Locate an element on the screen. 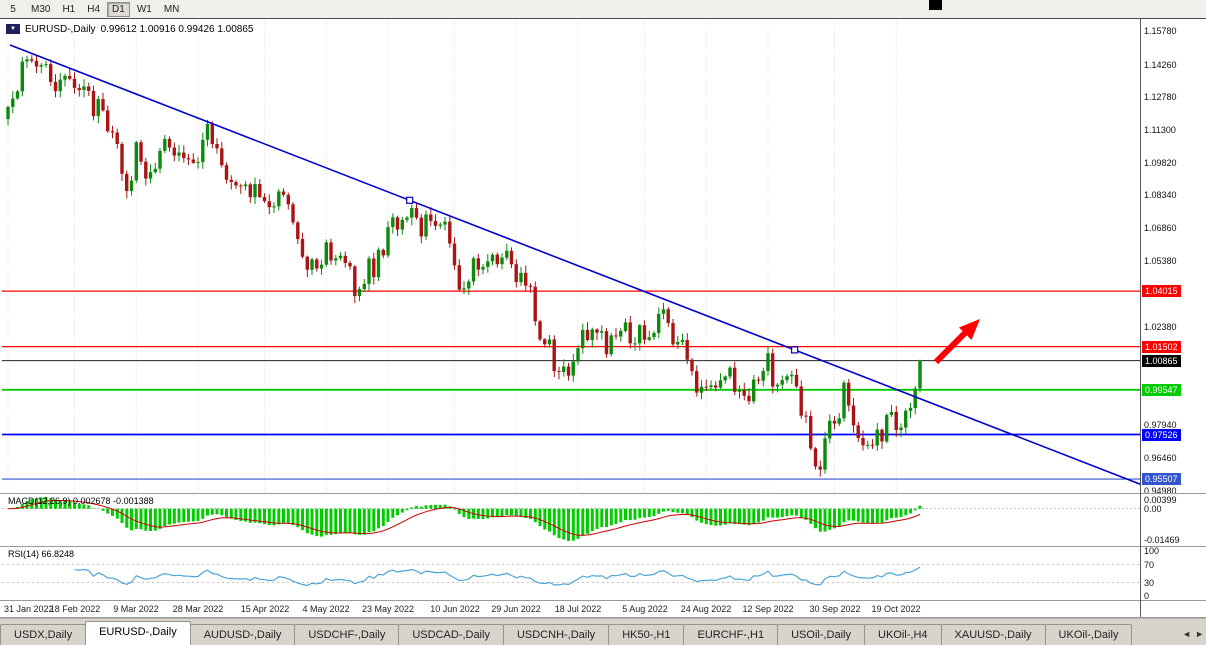 Image resolution: width=1206 pixels, height=645 pixels. date-axis-label: 23 May 2022 is located at coordinates (388, 609).